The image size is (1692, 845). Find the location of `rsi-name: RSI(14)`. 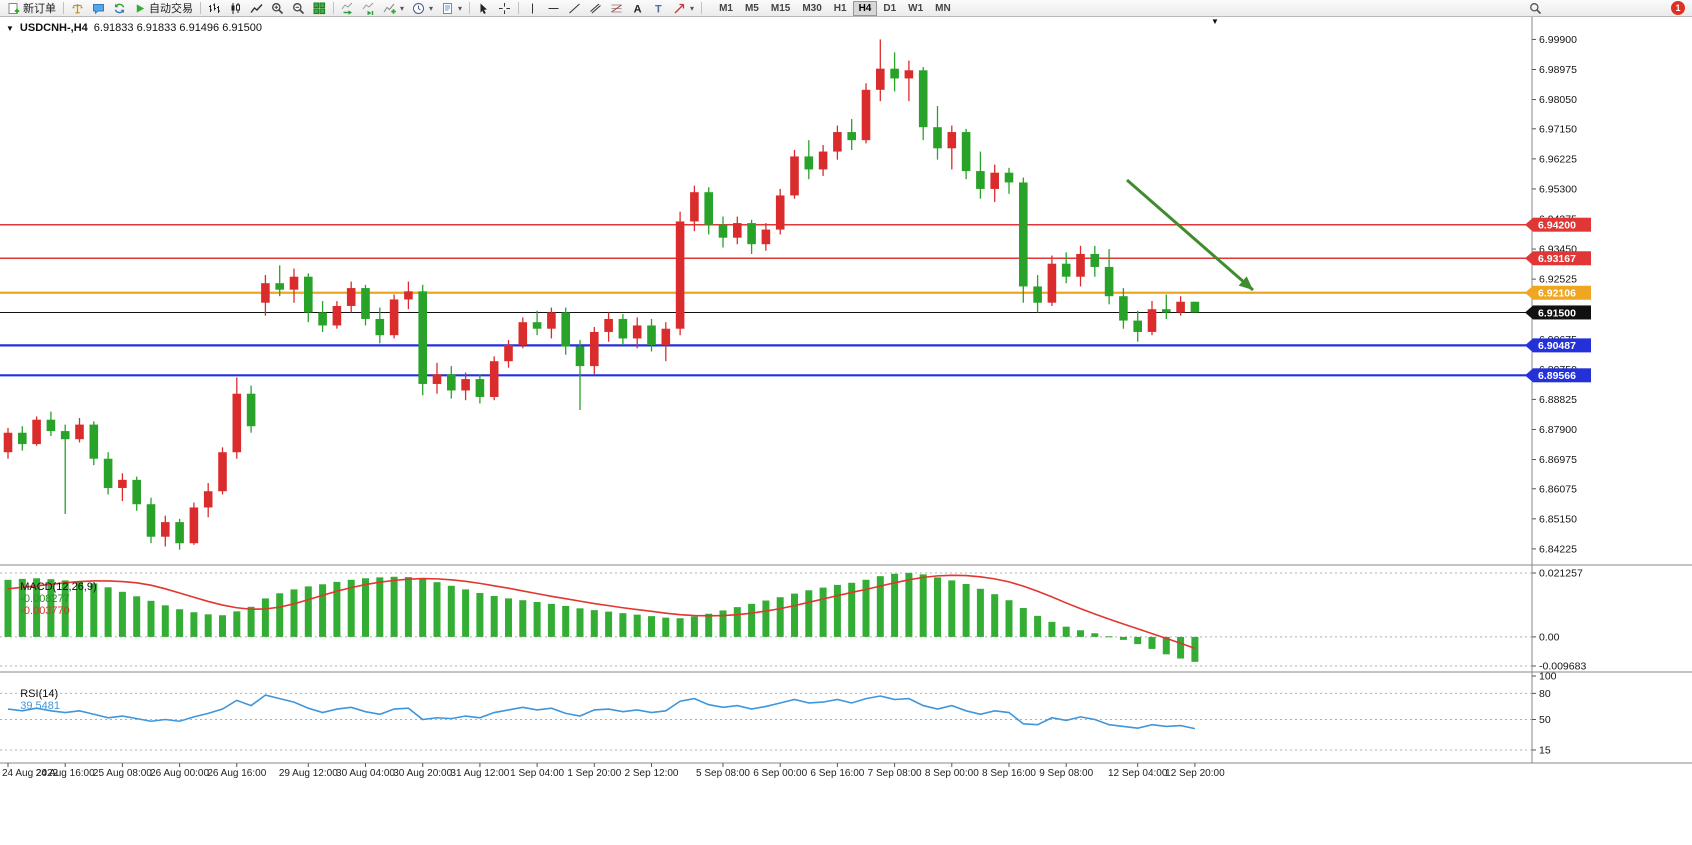

rsi-name: RSI(14) is located at coordinates (39, 694).